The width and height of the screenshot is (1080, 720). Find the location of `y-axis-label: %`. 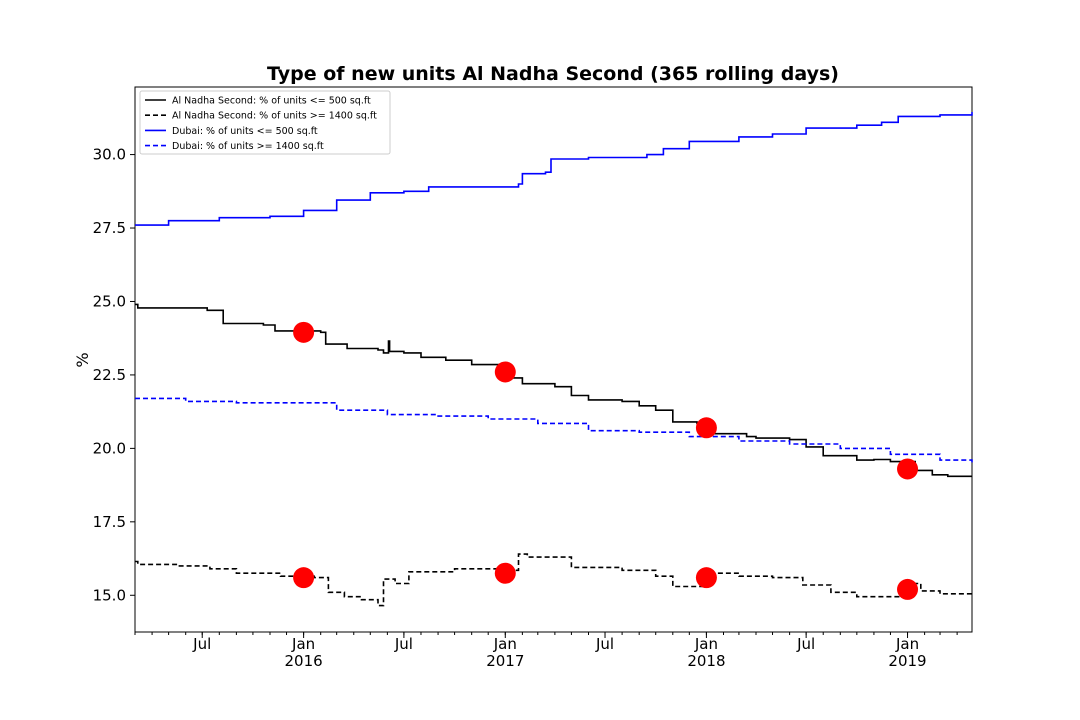

y-axis-label: % is located at coordinates (82, 359).